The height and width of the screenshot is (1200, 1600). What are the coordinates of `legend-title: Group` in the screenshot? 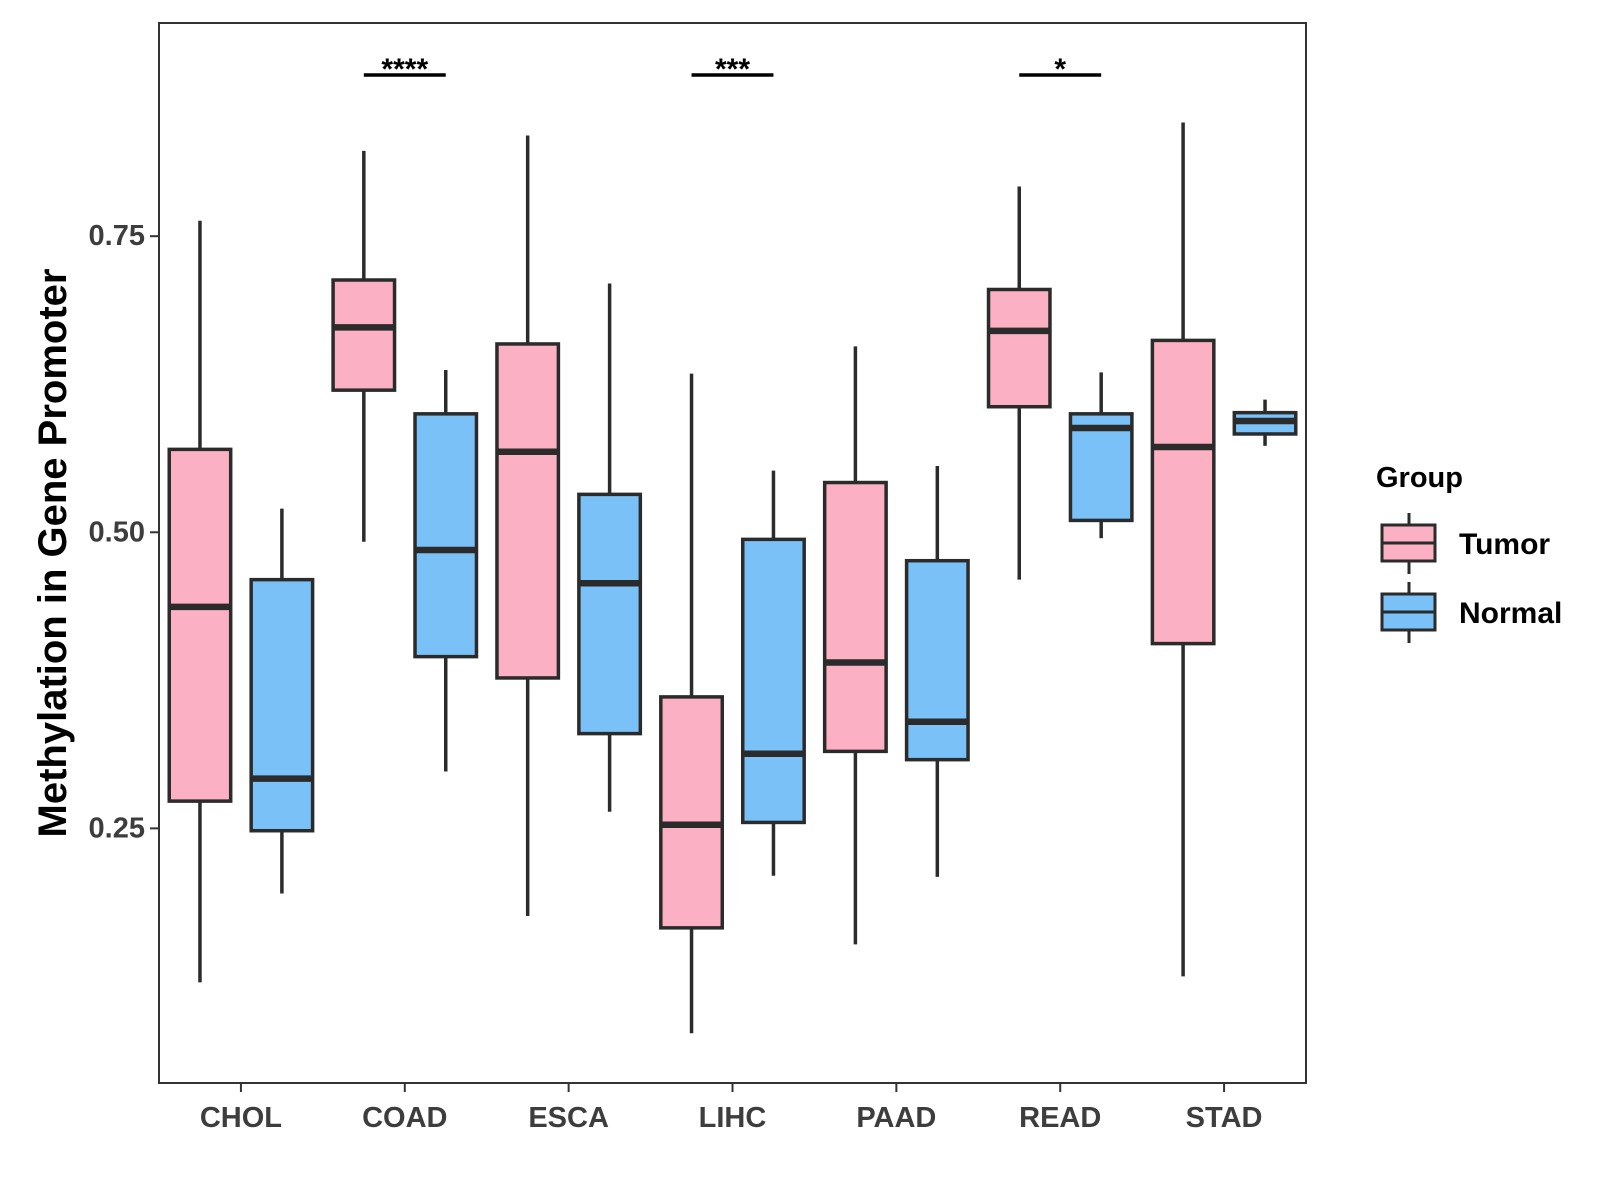 It's located at (1419, 478).